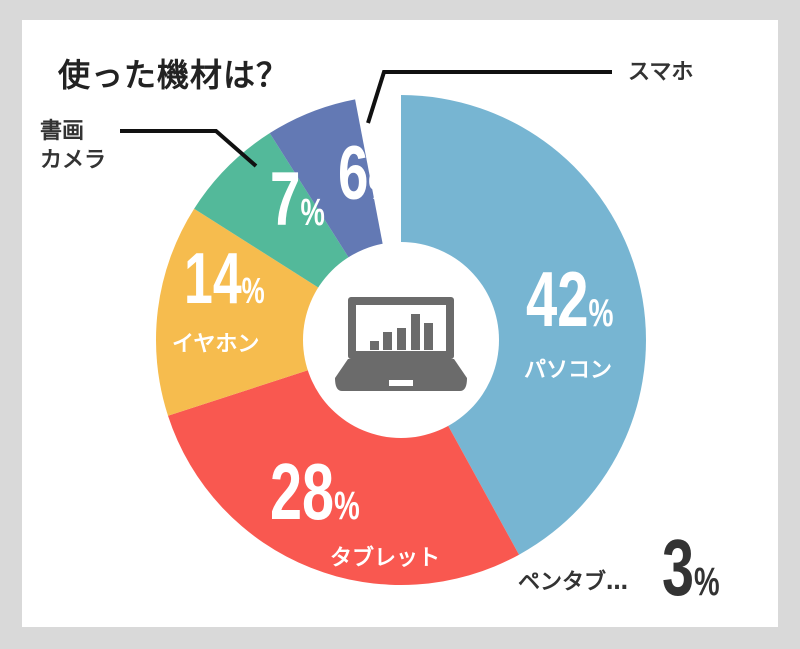 The height and width of the screenshot is (649, 800). I want to click on laptop-bar-chart-icon, so click(401, 344).